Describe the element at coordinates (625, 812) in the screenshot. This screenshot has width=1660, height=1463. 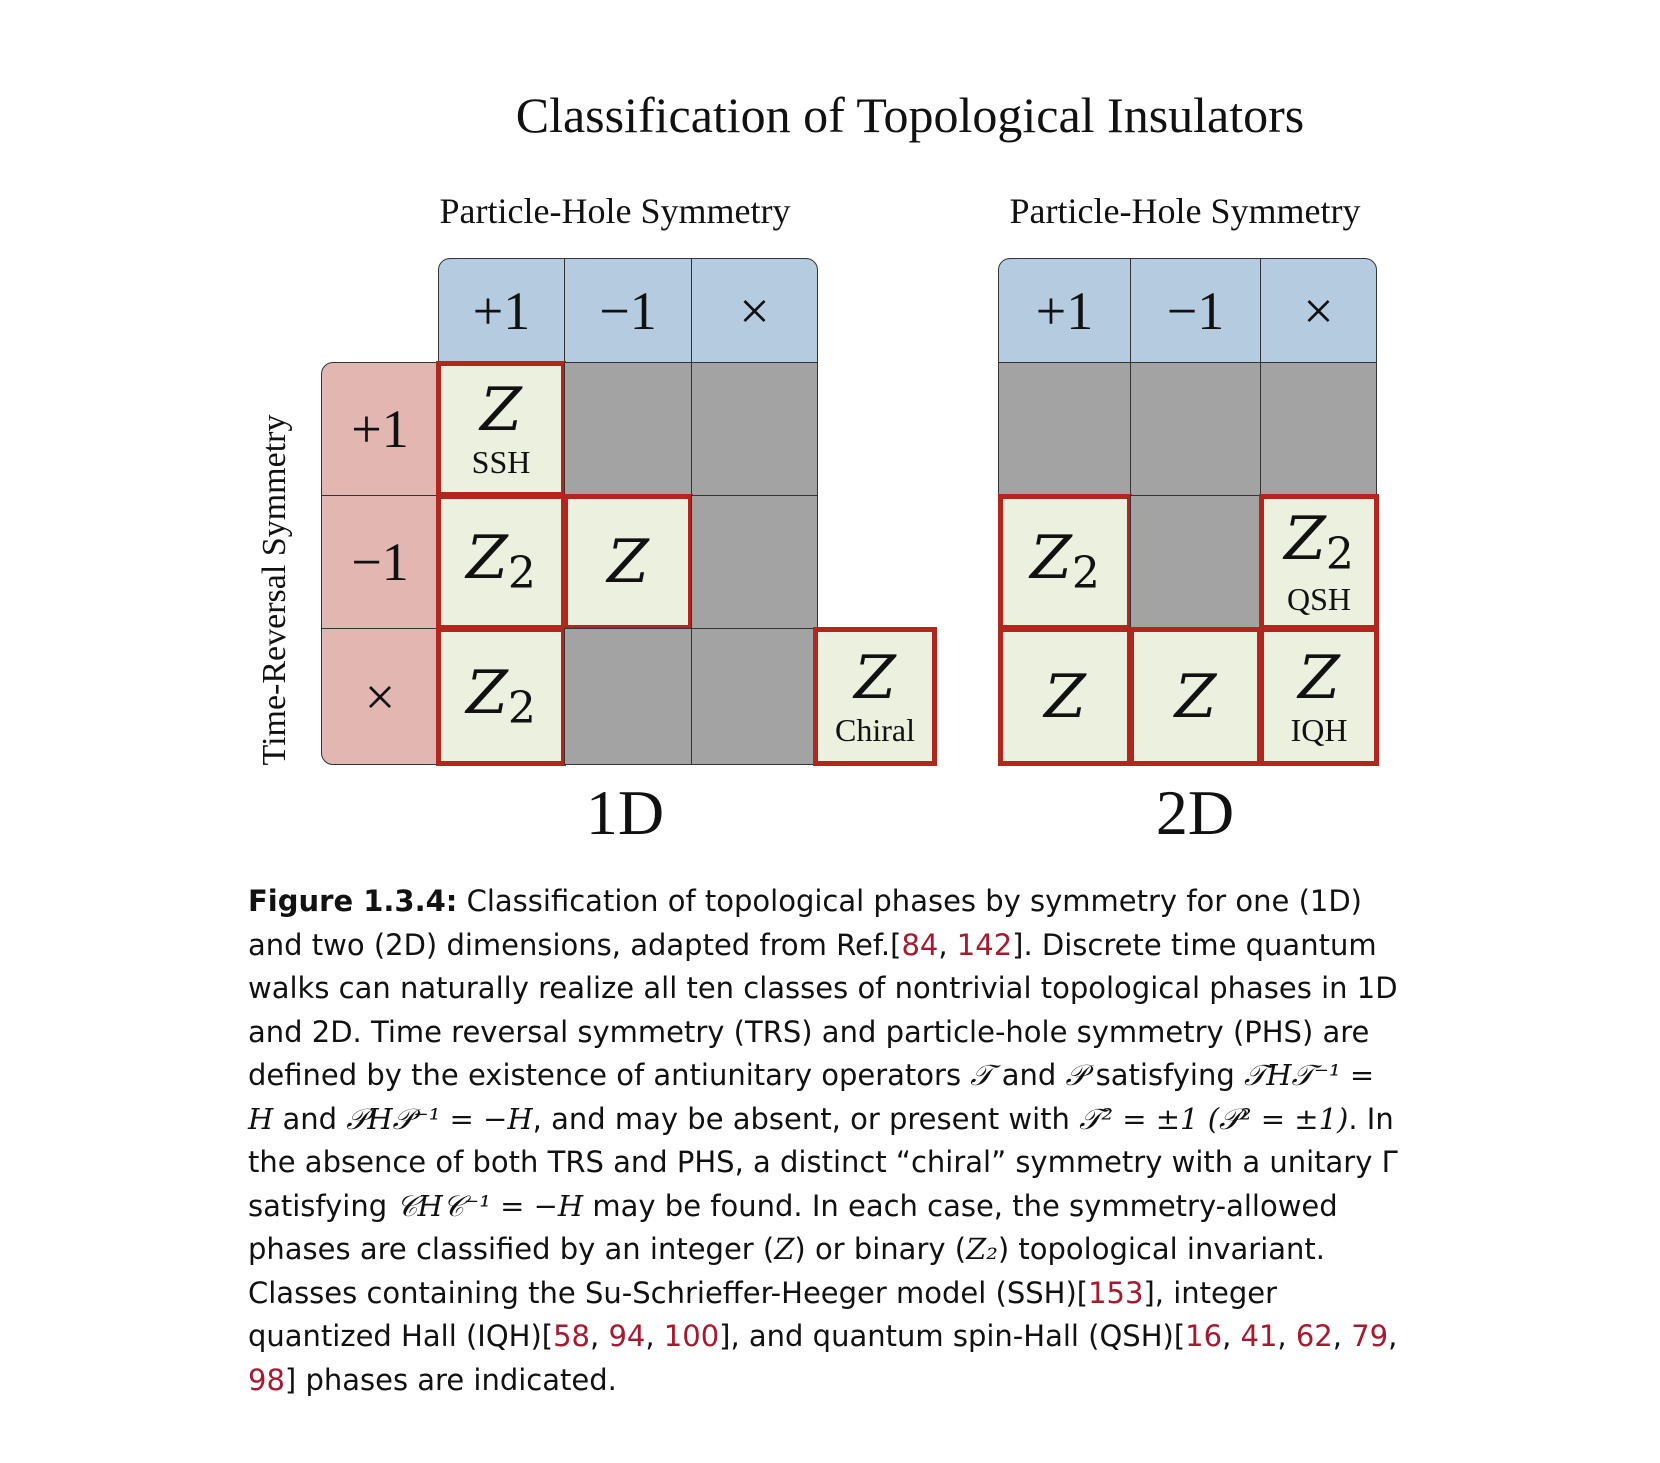
I see `dim-label-1d: 1D` at that location.